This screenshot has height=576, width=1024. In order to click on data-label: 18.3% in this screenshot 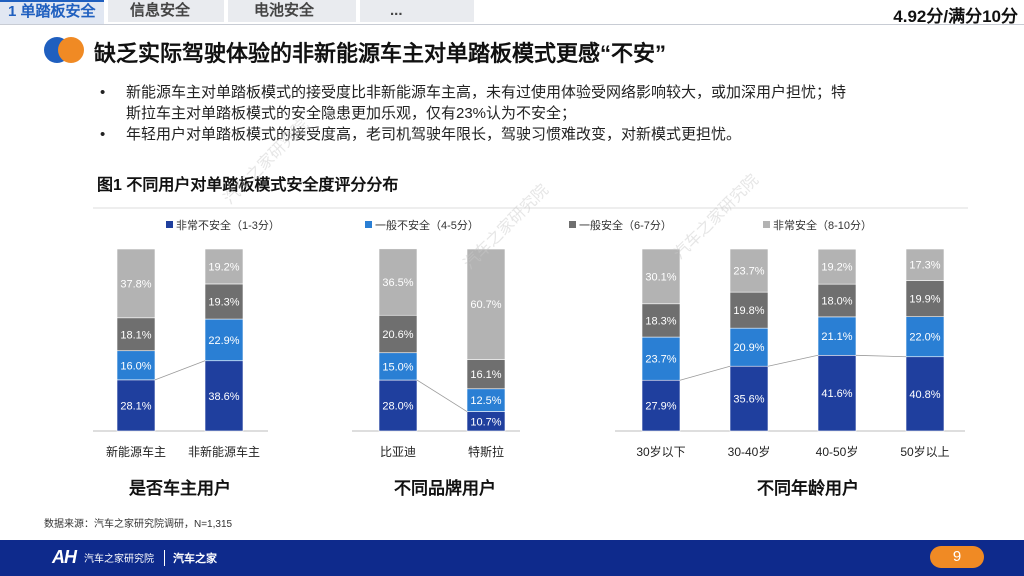, I will do `click(660, 321)`.